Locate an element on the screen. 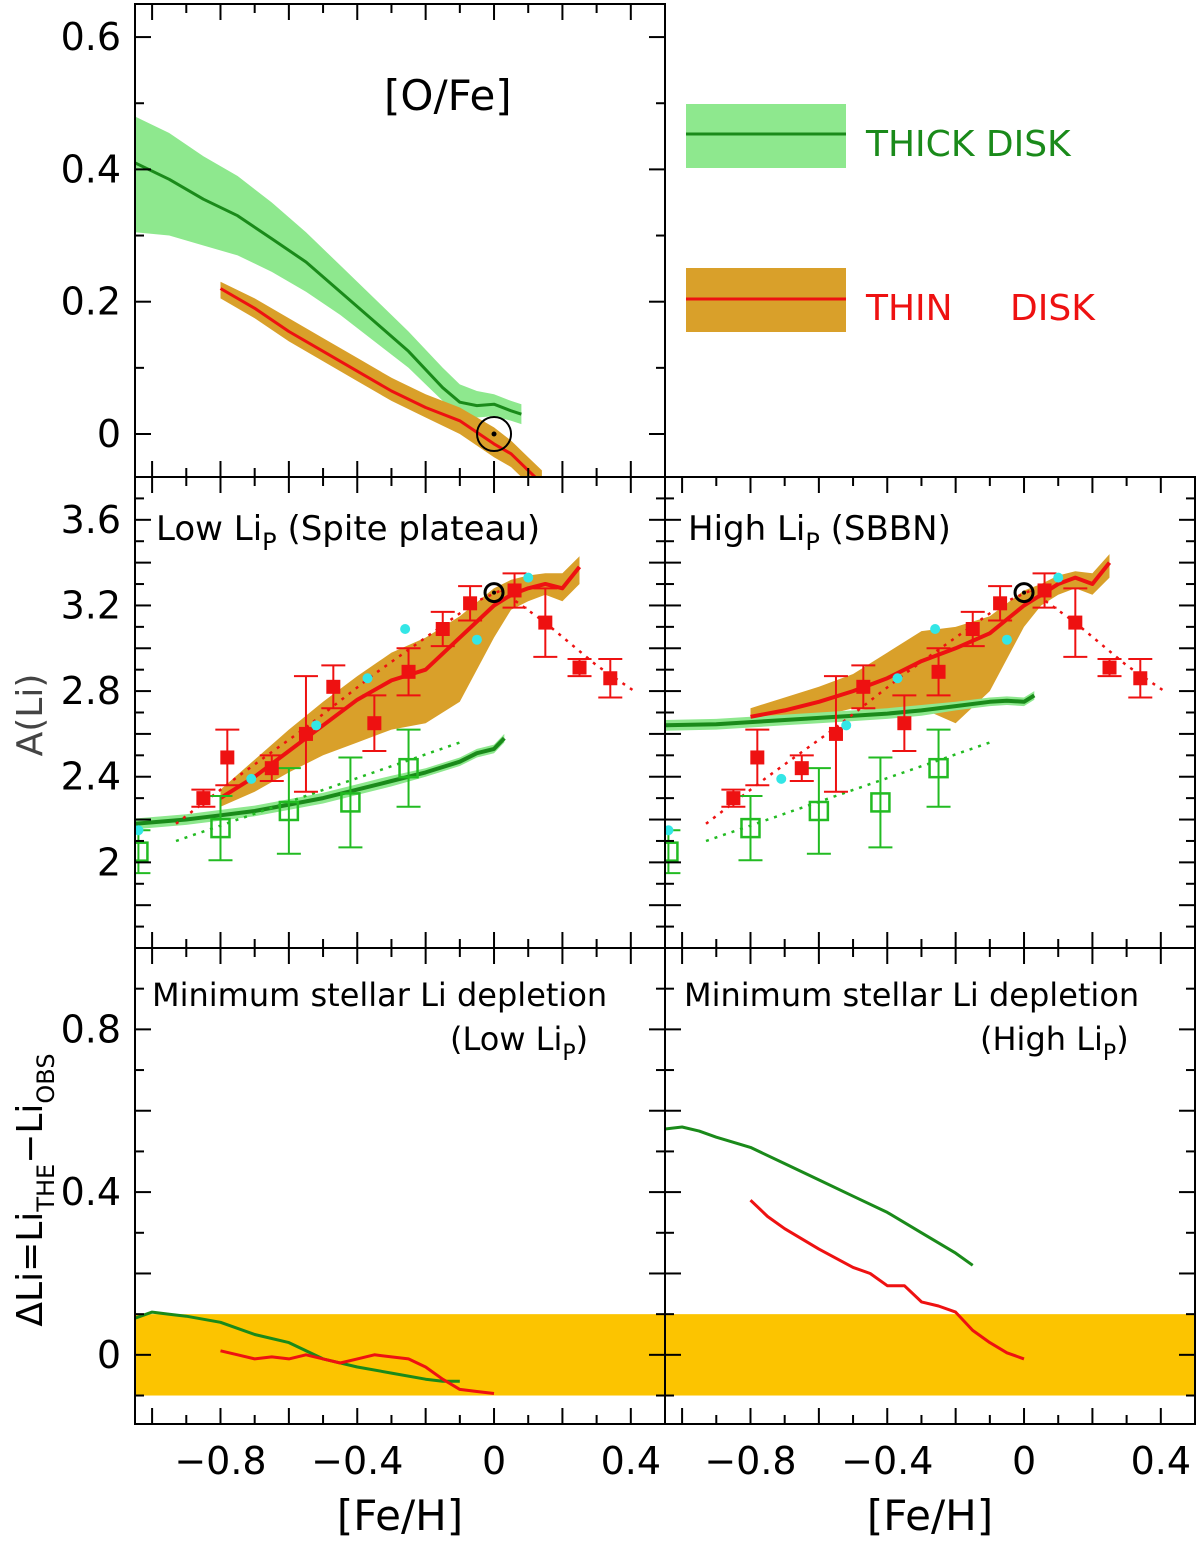 Image resolution: width=1200 pixels, height=1547 pixels. ali-ylabel: A(Li) is located at coordinates (30, 715).